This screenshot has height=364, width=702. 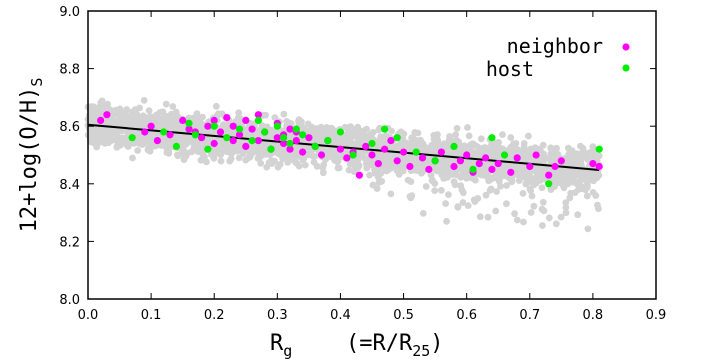 What do you see at coordinates (69, 12) in the screenshot?
I see `y-tick-label: 9.0` at bounding box center [69, 12].